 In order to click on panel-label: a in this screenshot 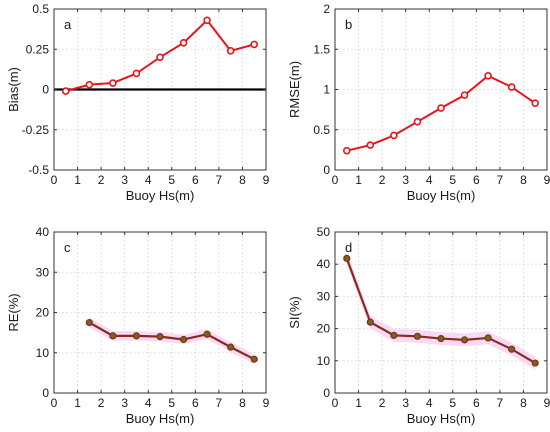, I will do `click(68, 24)`.